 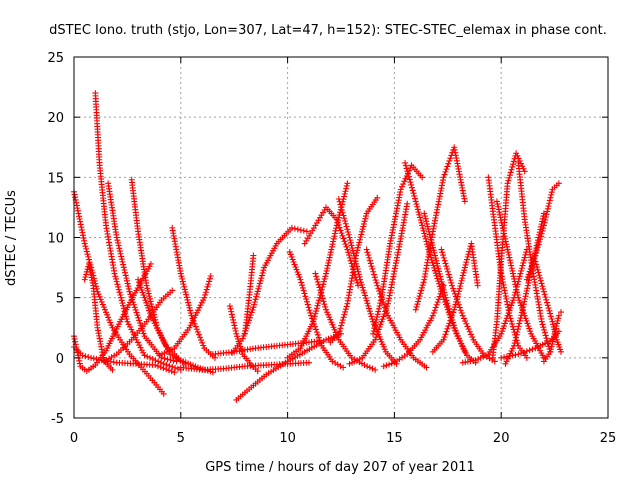 I want to click on x-tick-label: 20, so click(x=501, y=438).